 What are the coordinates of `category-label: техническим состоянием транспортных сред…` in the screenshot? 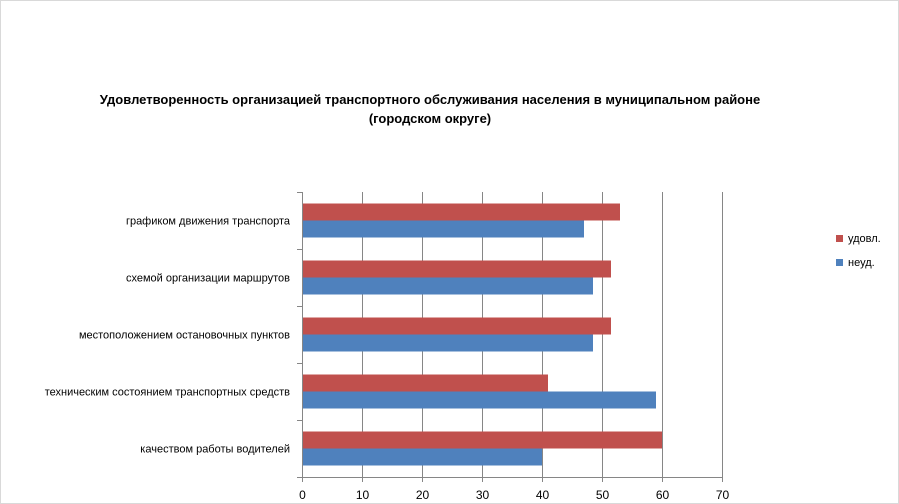 It's located at (167, 393).